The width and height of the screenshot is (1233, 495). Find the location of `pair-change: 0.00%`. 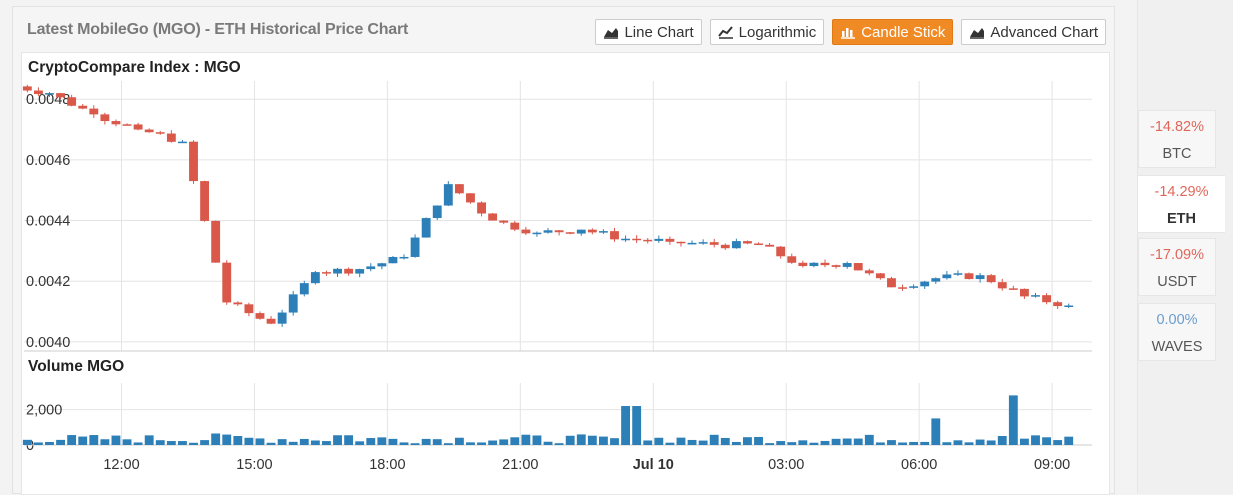

pair-change: 0.00% is located at coordinates (1177, 320).